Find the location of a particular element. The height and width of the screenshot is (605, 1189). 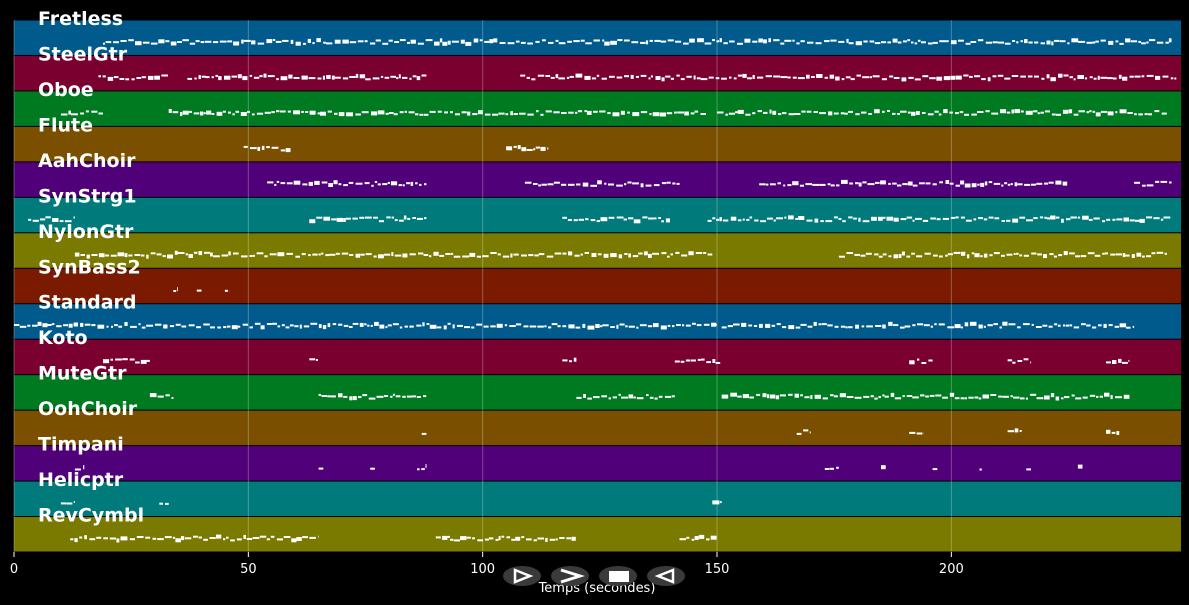

play-button is located at coordinates (522, 576).